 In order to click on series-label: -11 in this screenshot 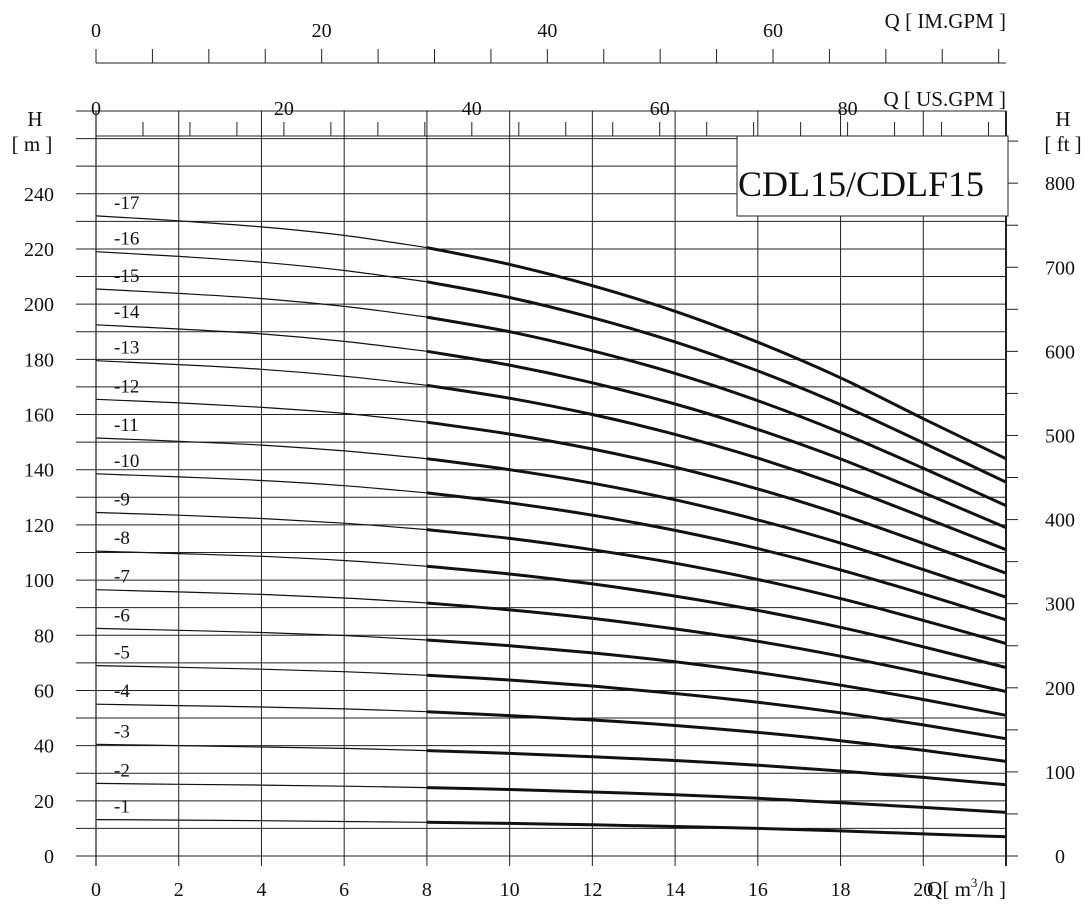, I will do `click(126, 425)`.